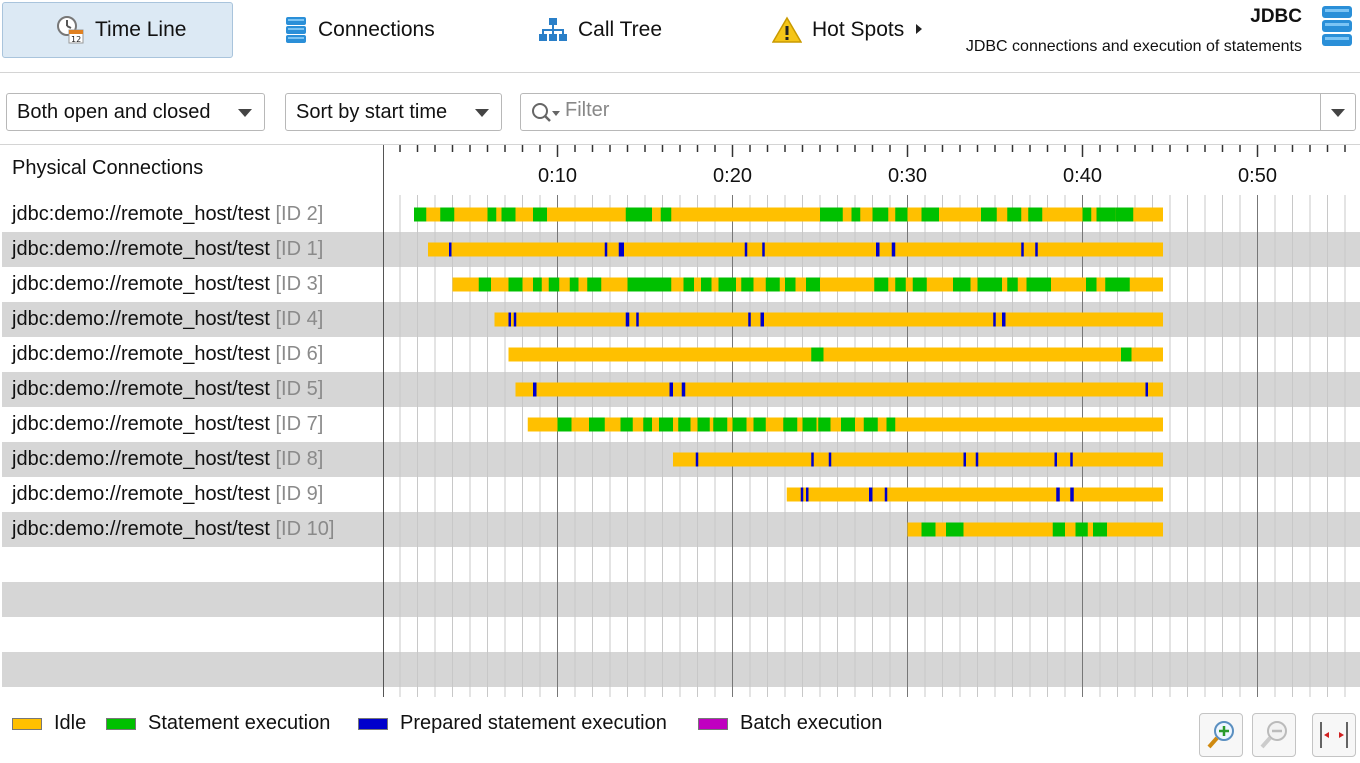 The image size is (1360, 763). I want to click on more-views-arrow-icon, so click(919, 29).